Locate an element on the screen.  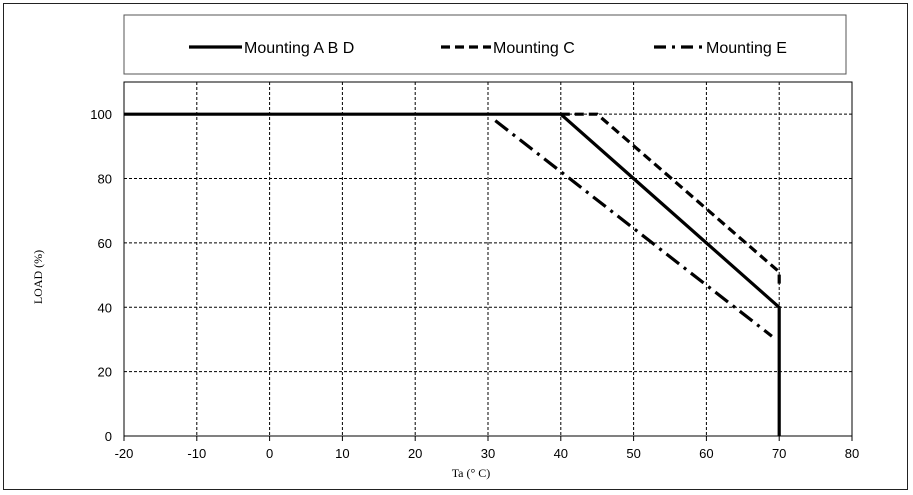
y-tick-label: 60 is located at coordinates (105, 243).